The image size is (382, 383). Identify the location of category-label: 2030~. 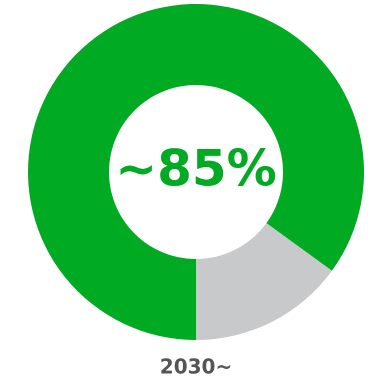
(196, 367).